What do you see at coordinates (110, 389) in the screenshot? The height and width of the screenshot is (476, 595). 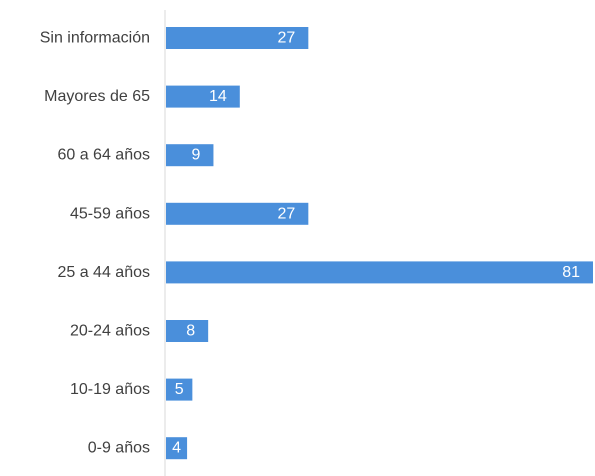 I see `category-label: 10-19 años` at bounding box center [110, 389].